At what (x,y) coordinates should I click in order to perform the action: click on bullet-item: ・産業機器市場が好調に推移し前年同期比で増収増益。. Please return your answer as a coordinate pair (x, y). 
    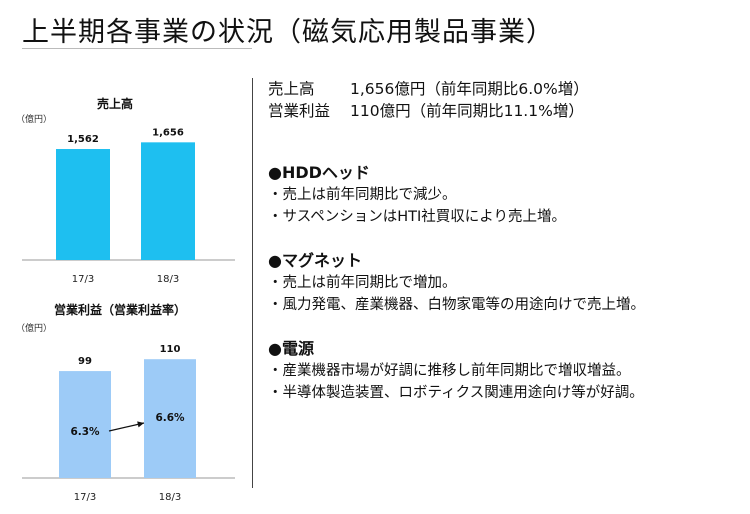
    Looking at the image, I should click on (449, 371).